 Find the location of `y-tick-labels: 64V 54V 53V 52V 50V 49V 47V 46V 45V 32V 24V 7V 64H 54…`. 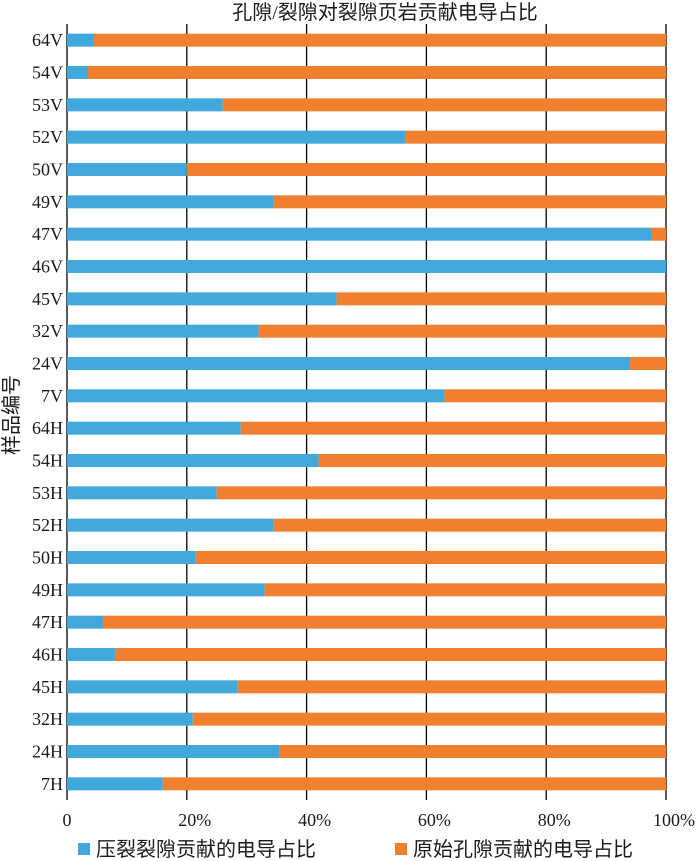

y-tick-labels: 64V 54V 53V 52V 50V 49V 47V 46V 45V 32V 24V 7V 64H 54… is located at coordinates (47, 412).